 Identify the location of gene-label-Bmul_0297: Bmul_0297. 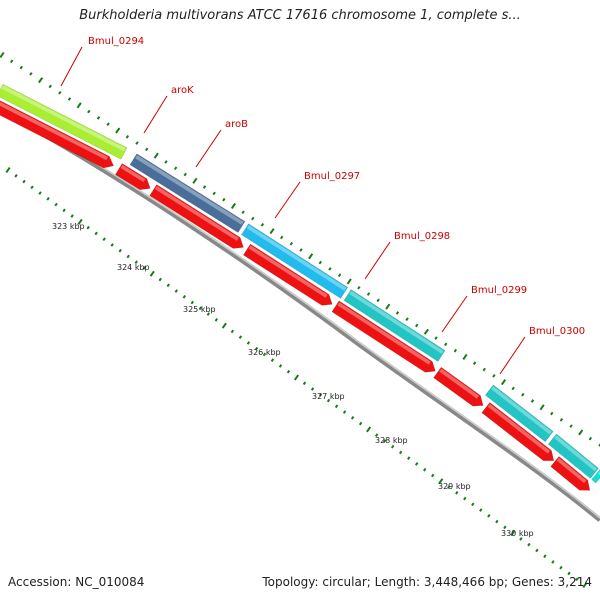
(332, 176).